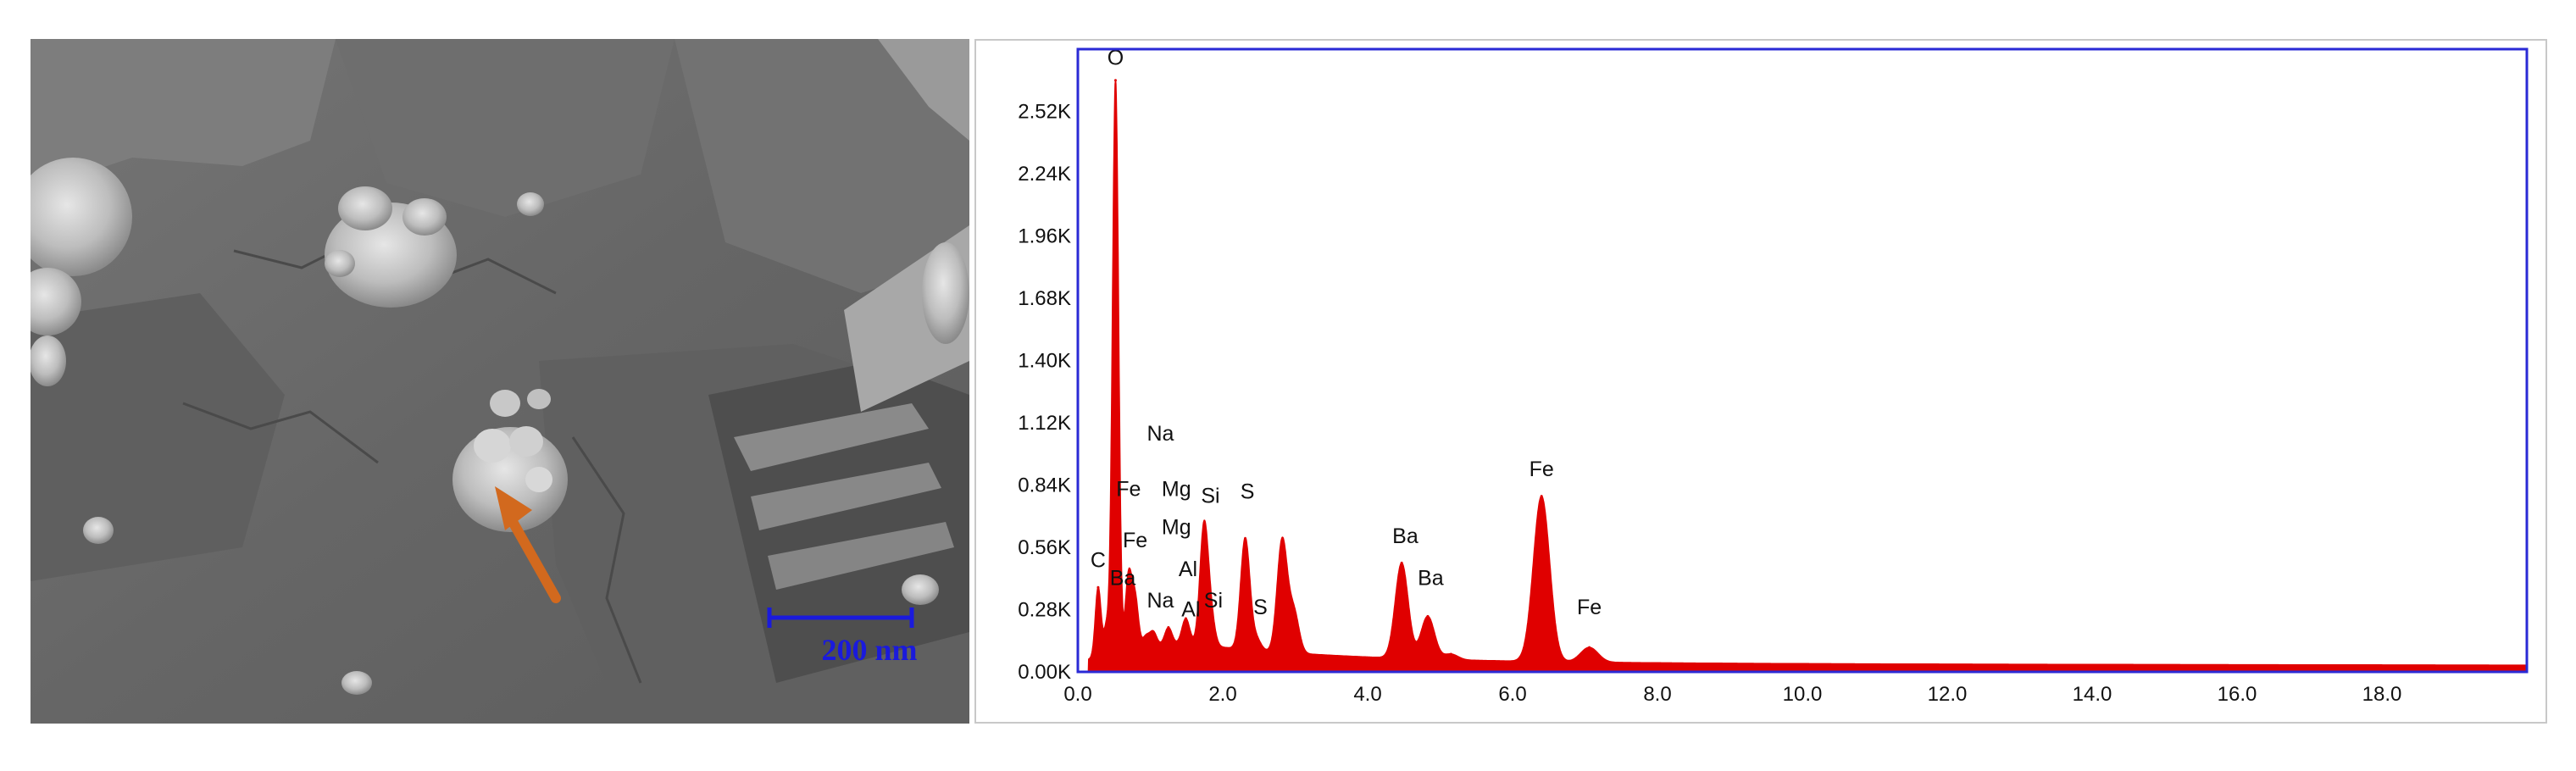  What do you see at coordinates (1116, 57) in the screenshot?
I see `peak-label-o: O` at bounding box center [1116, 57].